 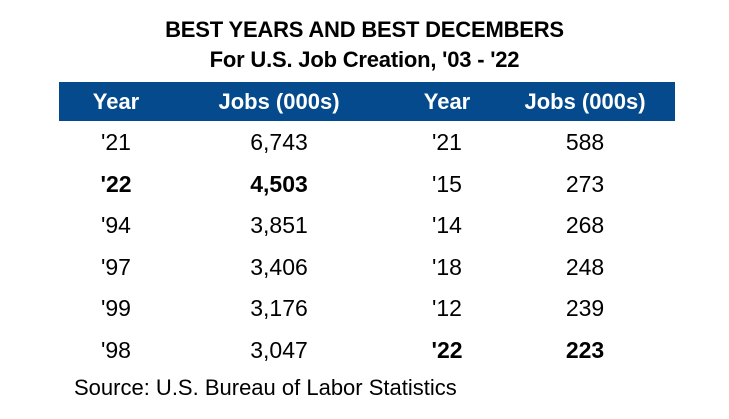 What do you see at coordinates (367, 144) in the screenshot?
I see `table-row: '21 6,743 '21 588` at bounding box center [367, 144].